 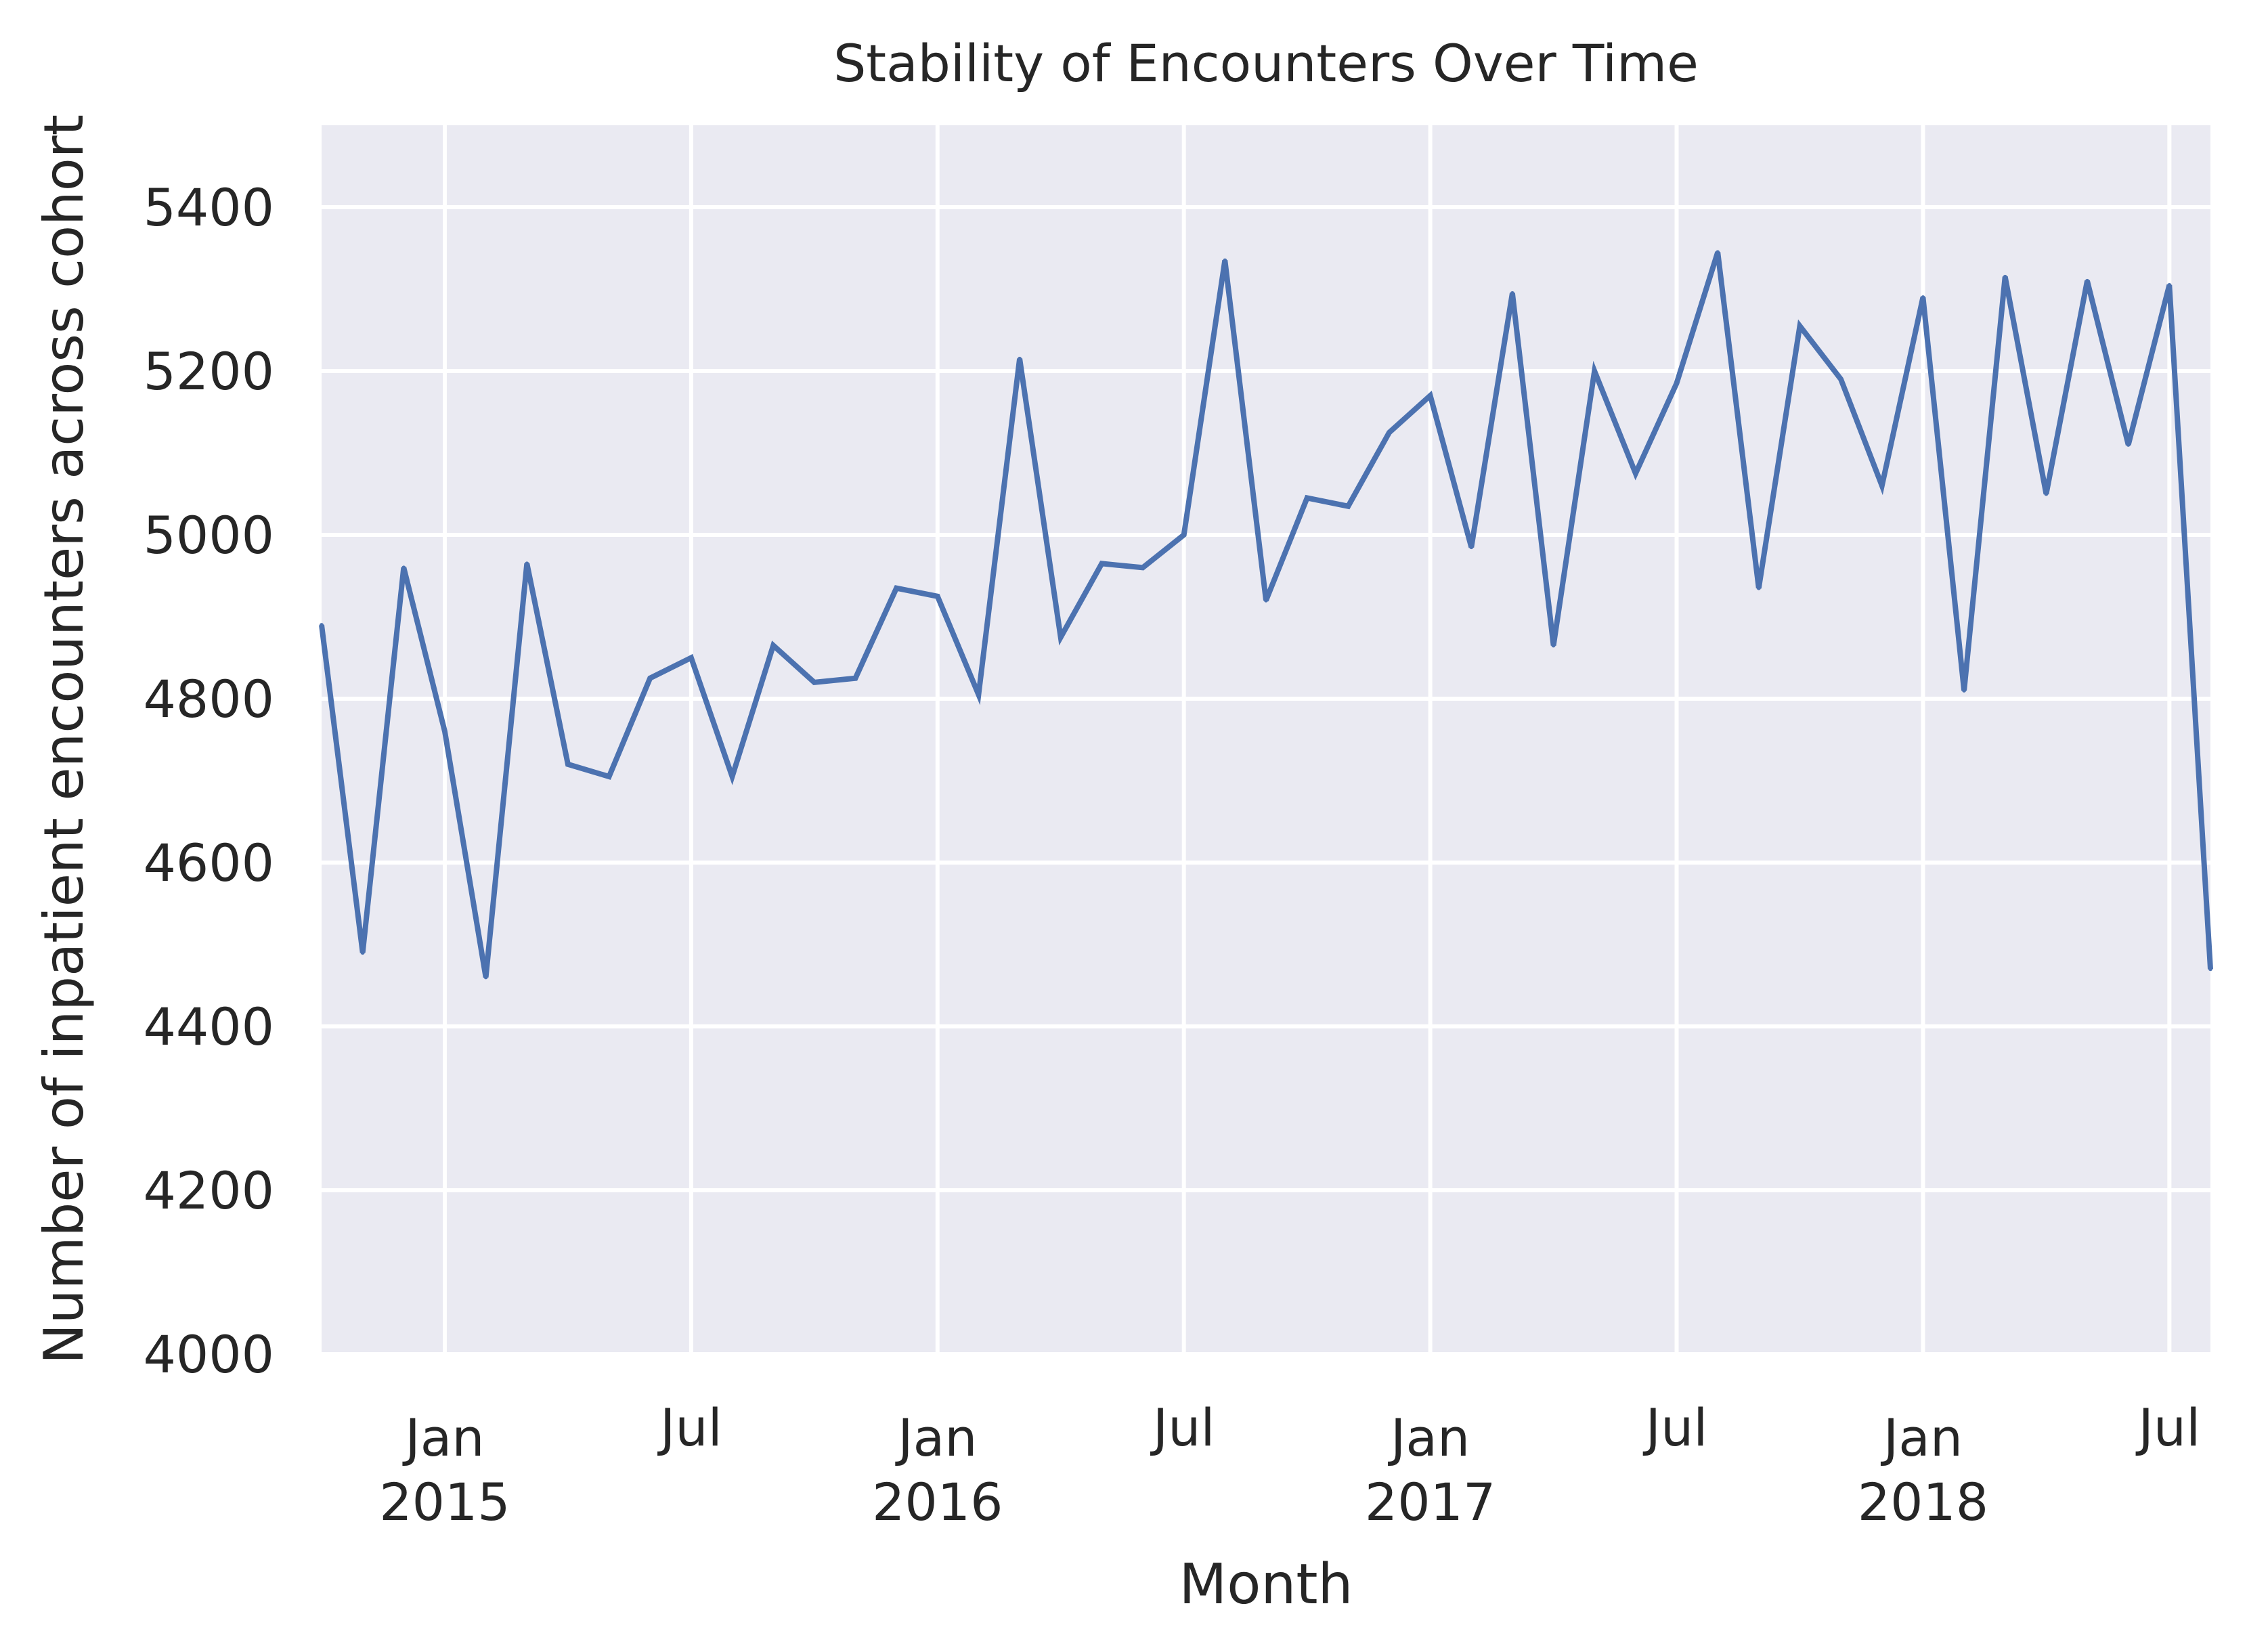 What do you see at coordinates (1266, 63) in the screenshot?
I see `chart-title: Stability of Encounters Over Time` at bounding box center [1266, 63].